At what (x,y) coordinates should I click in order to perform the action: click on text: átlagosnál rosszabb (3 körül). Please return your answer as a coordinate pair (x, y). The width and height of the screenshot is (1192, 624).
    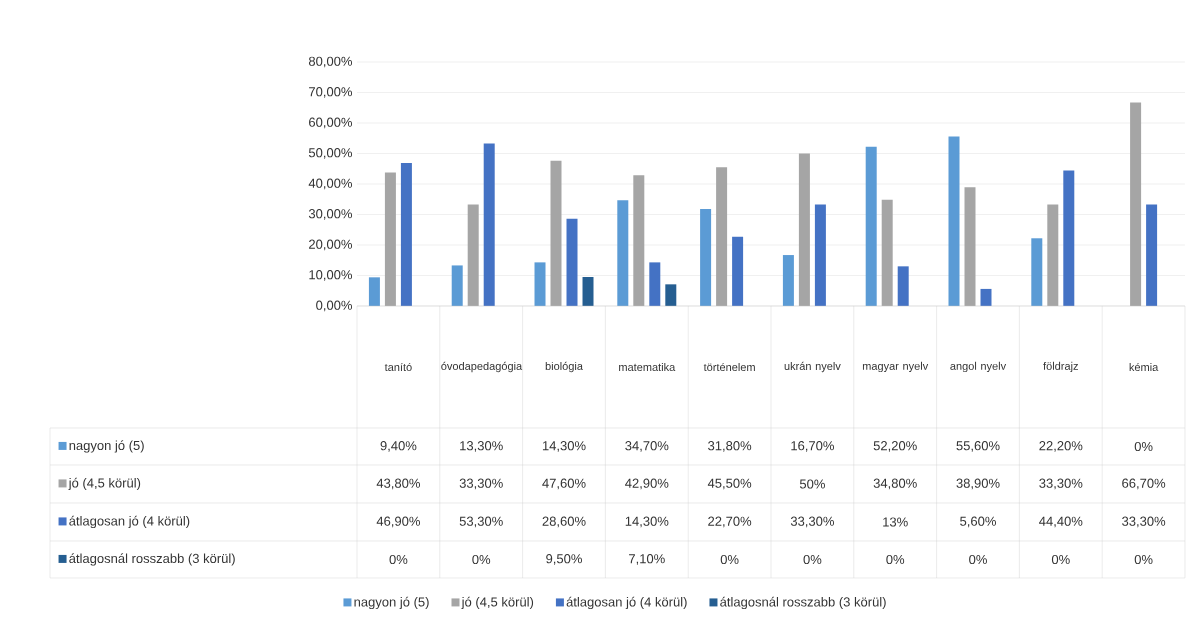
    Looking at the image, I should click on (152, 559).